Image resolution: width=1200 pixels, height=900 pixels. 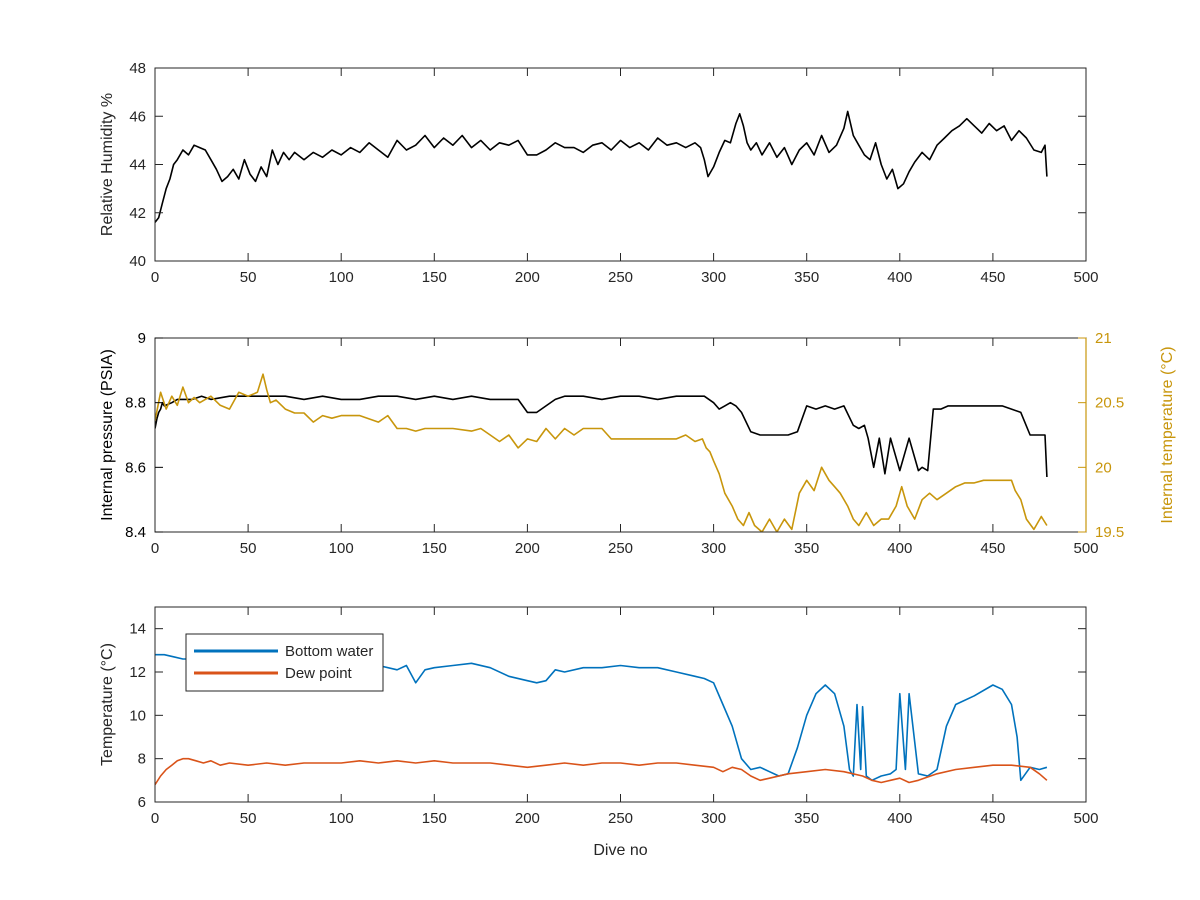 I want to click on y-tick-label: 46, so click(x=137, y=116).